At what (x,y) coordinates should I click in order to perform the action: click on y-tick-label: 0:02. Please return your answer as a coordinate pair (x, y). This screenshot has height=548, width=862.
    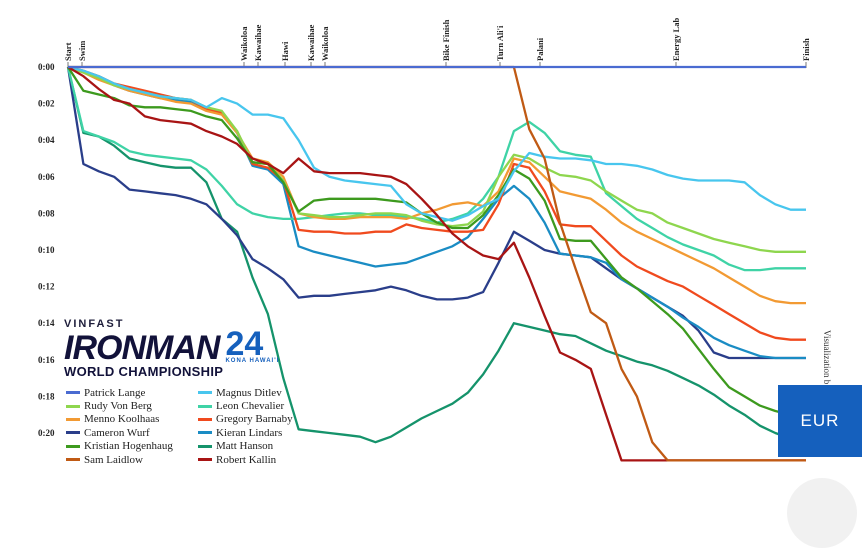
    Looking at the image, I should click on (46, 104).